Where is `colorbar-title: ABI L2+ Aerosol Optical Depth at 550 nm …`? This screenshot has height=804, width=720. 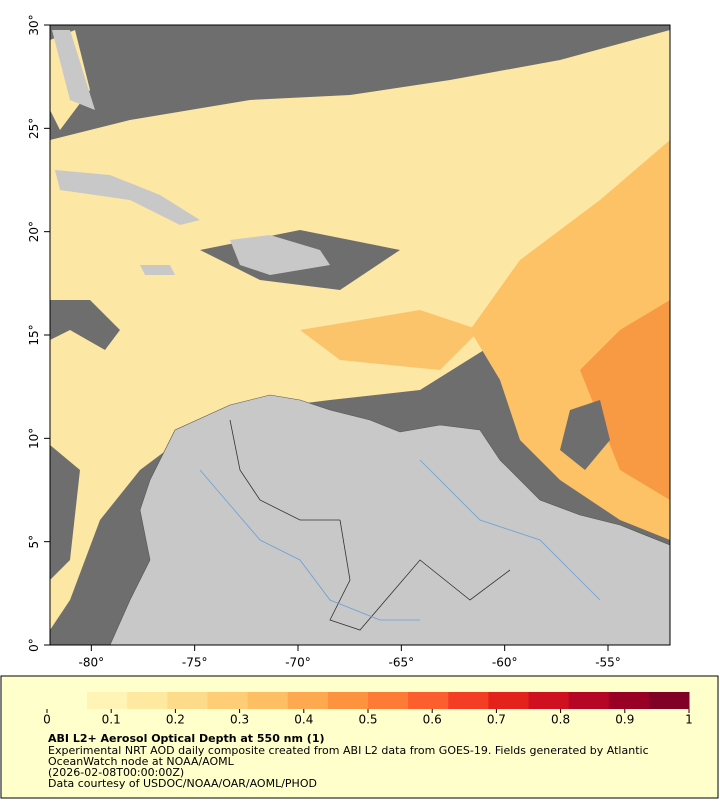 colorbar-title: ABI L2+ Aerosol Optical Depth at 550 nm … is located at coordinates (186, 738).